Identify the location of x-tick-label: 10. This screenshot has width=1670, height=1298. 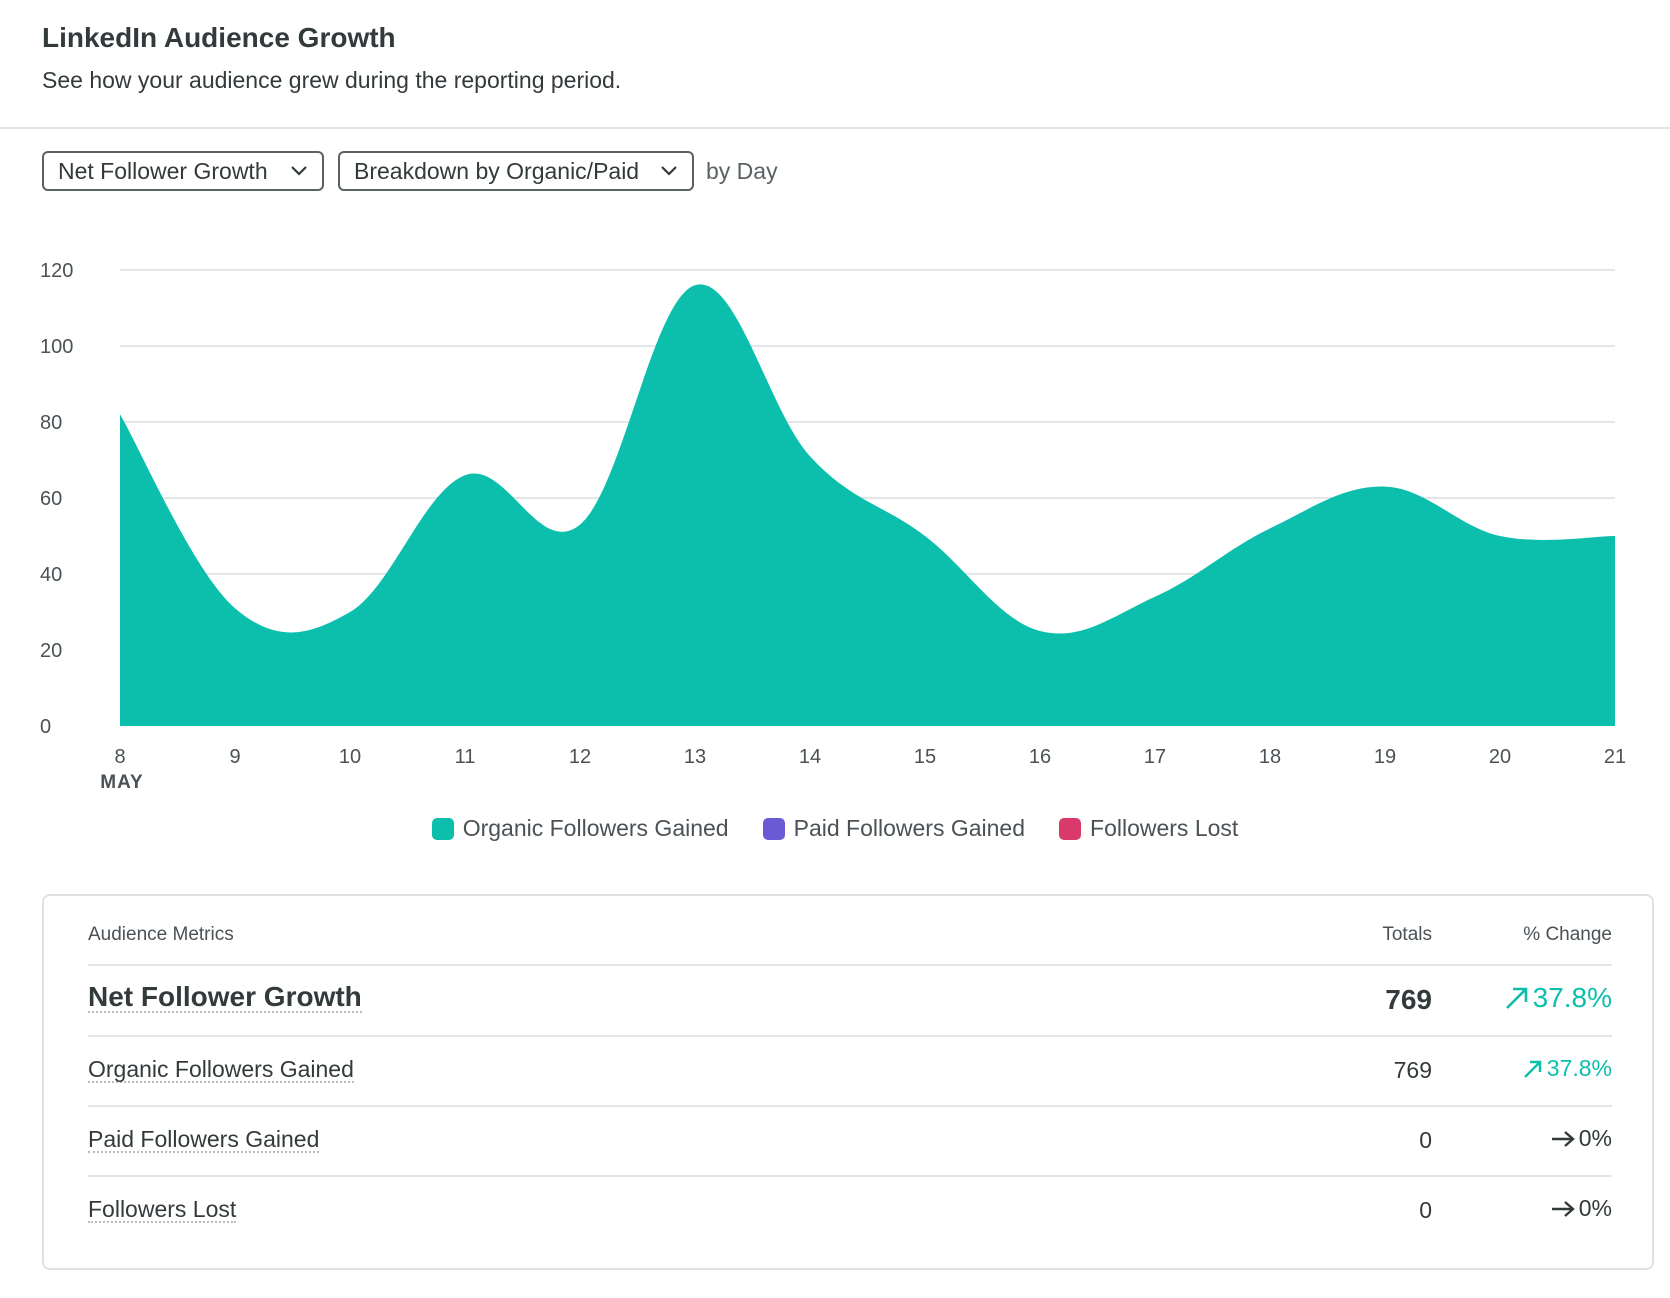
(350, 757).